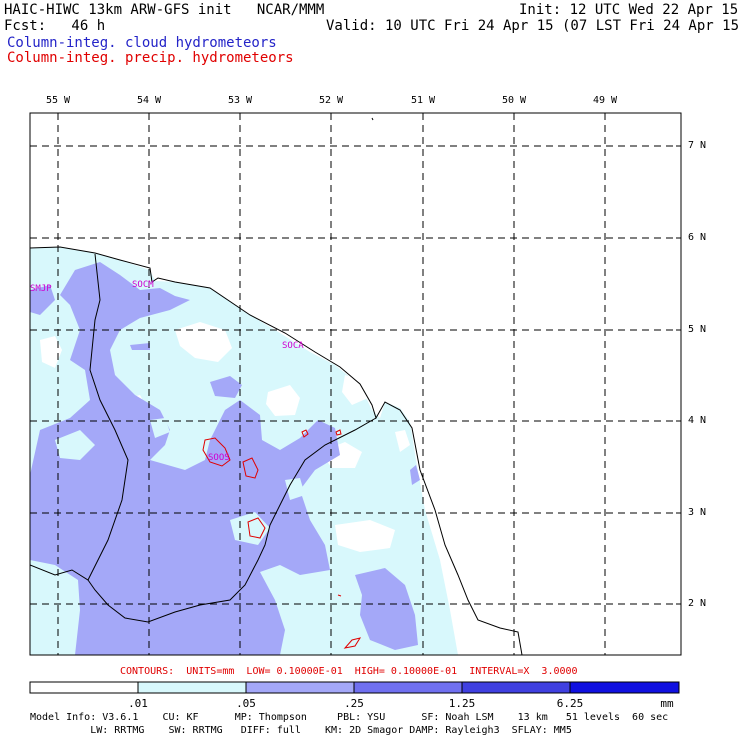  What do you see at coordinates (697, 329) in the screenshot?
I see `lat-label: 5 N` at bounding box center [697, 329].